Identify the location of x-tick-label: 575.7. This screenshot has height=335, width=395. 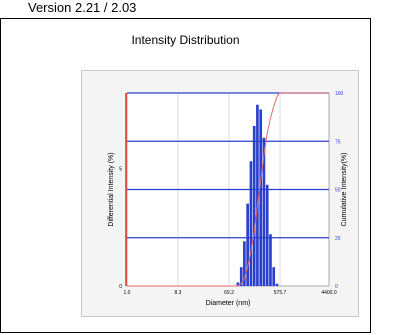
(280, 293).